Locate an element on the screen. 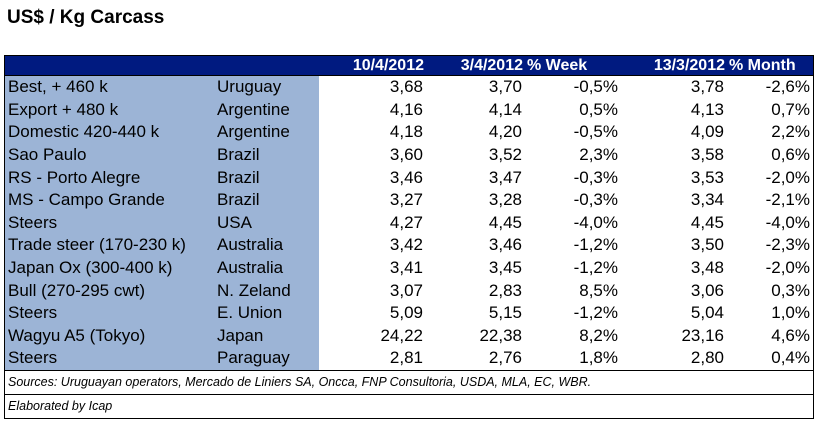 The image size is (828, 426). table-row: Sao Paulo Brazil 3,60 3,52 2,3% 3,58 0,6% is located at coordinates (409, 155).